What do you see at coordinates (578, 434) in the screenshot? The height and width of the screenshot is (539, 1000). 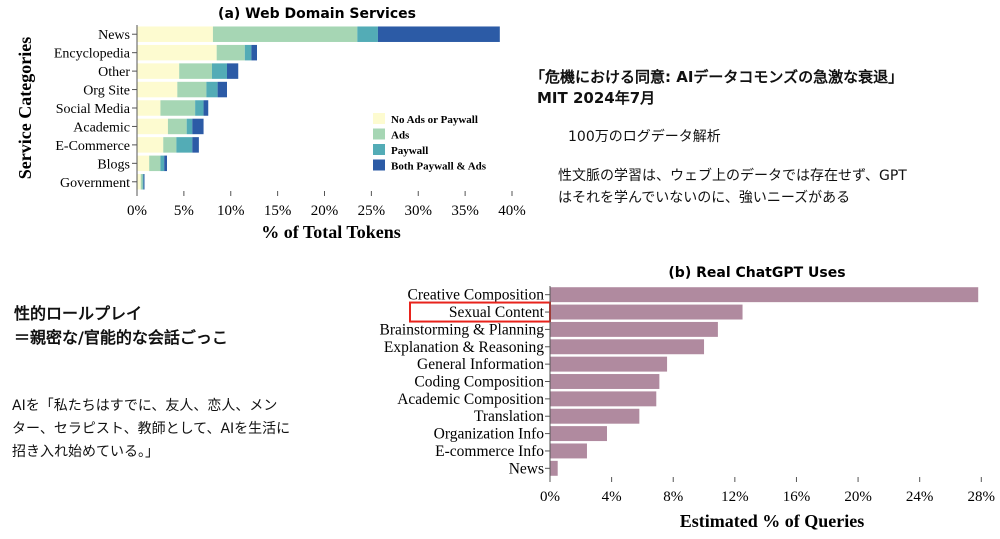 I see `chart-b-bar-organization-info` at bounding box center [578, 434].